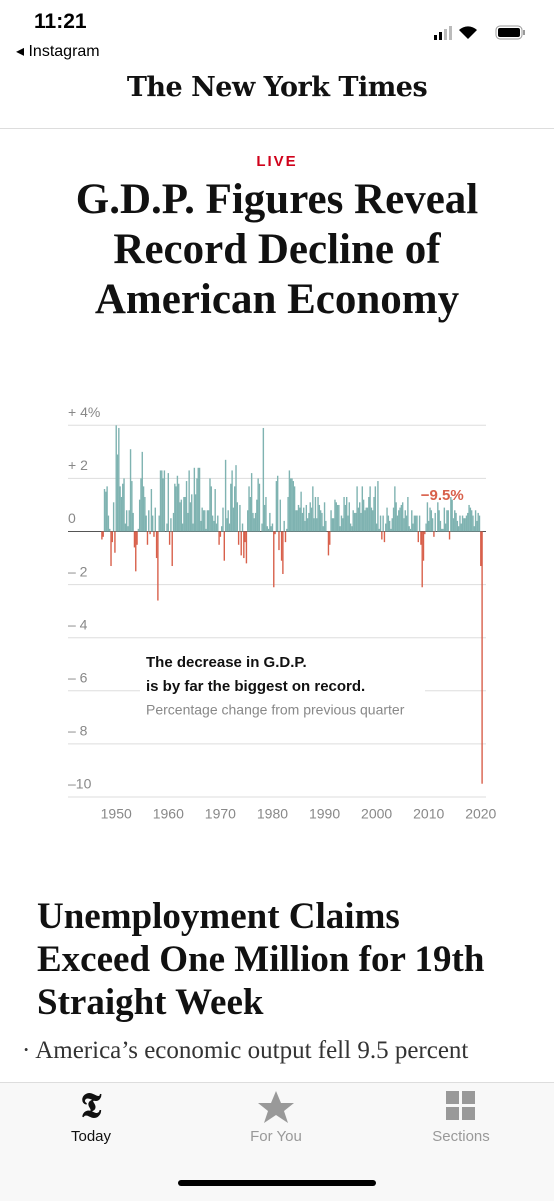 This screenshot has width=554, height=1201. Describe the element at coordinates (277, 128) in the screenshot. I see `divider` at that location.